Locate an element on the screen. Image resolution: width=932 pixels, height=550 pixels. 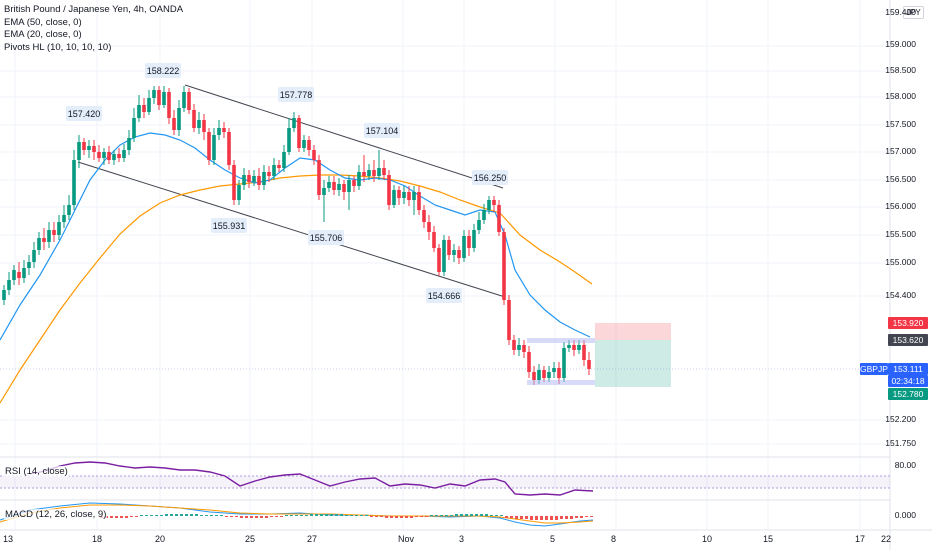
pivot-label: 154.666 is located at coordinates (444, 295).